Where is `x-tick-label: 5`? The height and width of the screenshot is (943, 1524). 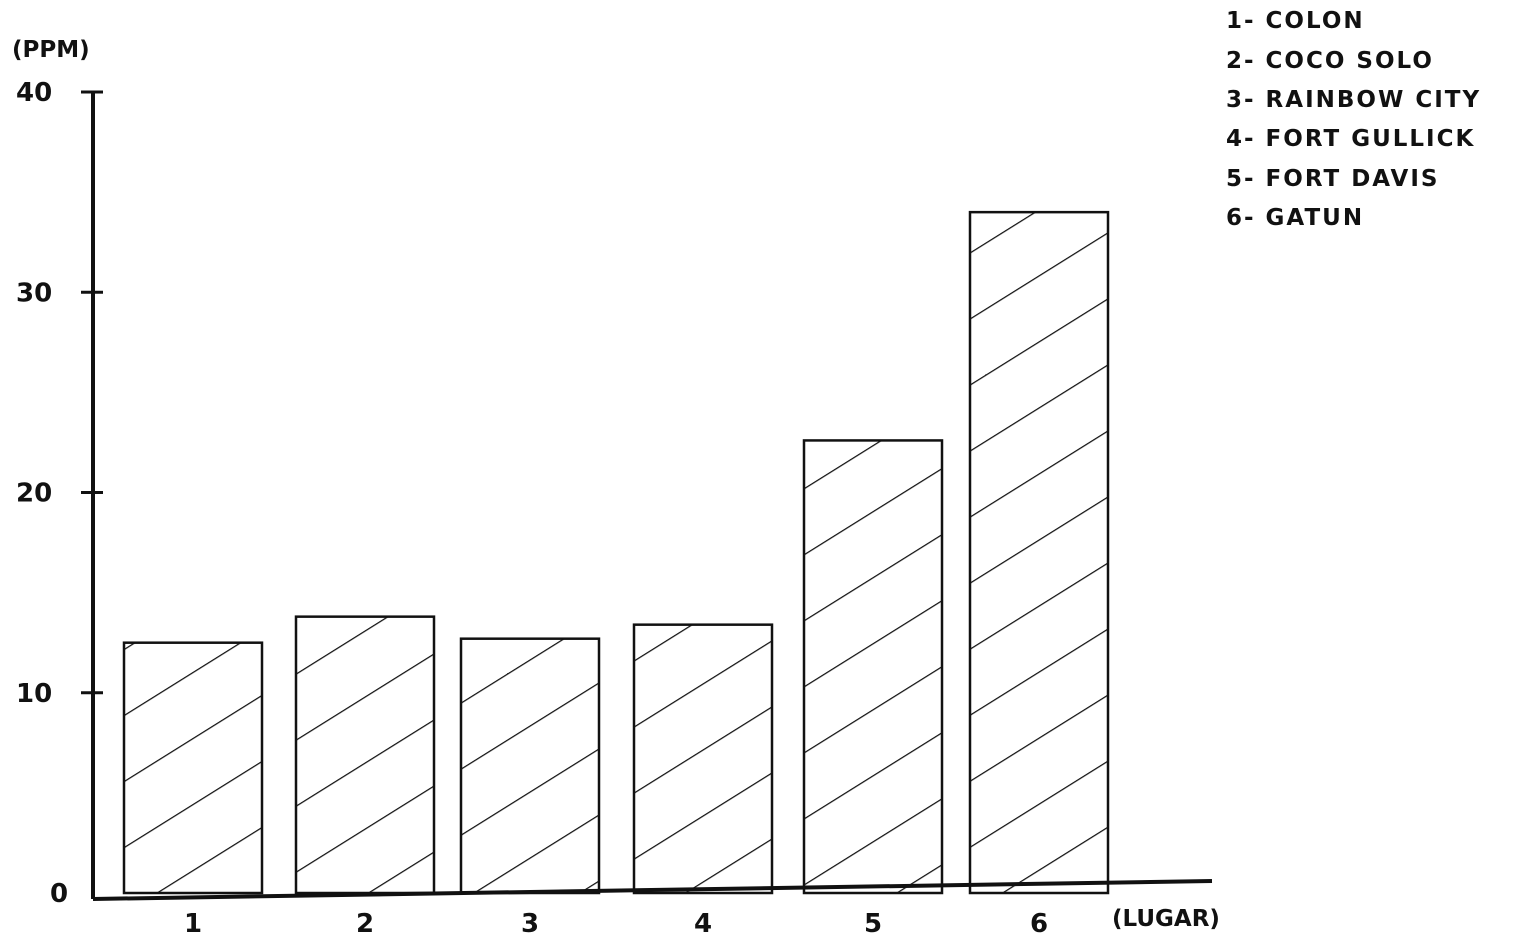 x-tick-label: 5 is located at coordinates (873, 924).